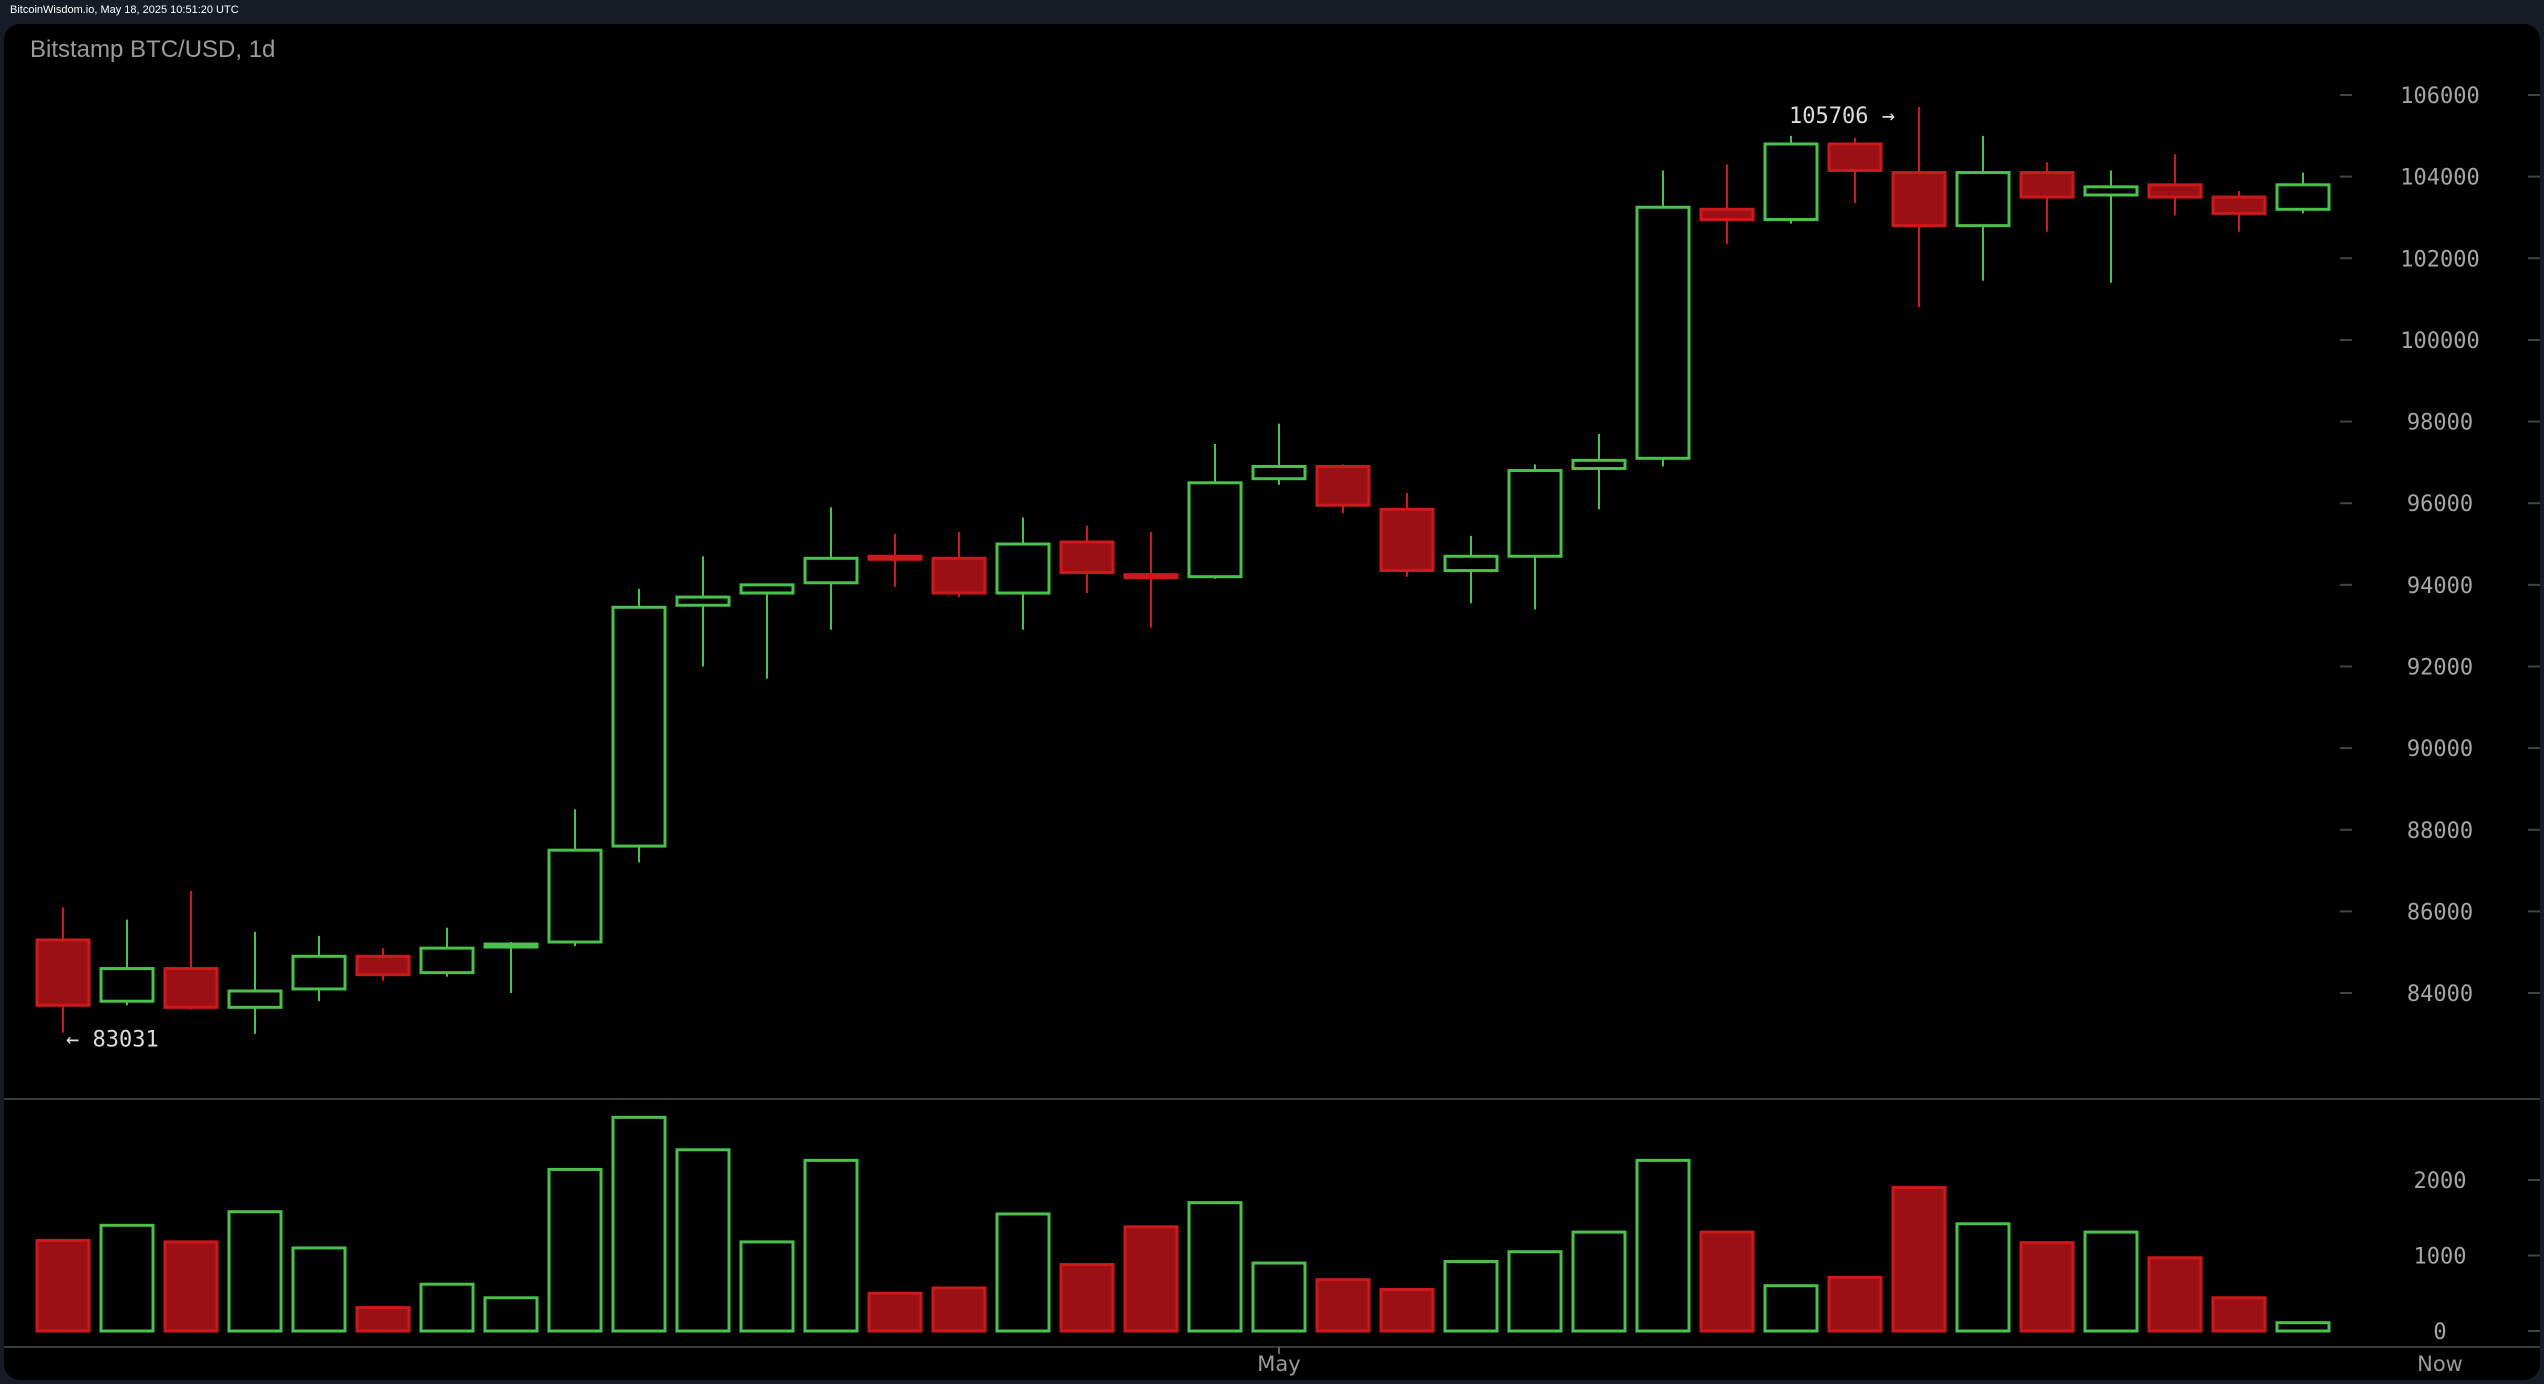 The height and width of the screenshot is (1384, 2544). Describe the element at coordinates (2439, 96) in the screenshot. I see `price-axis-label: 106000` at that location.